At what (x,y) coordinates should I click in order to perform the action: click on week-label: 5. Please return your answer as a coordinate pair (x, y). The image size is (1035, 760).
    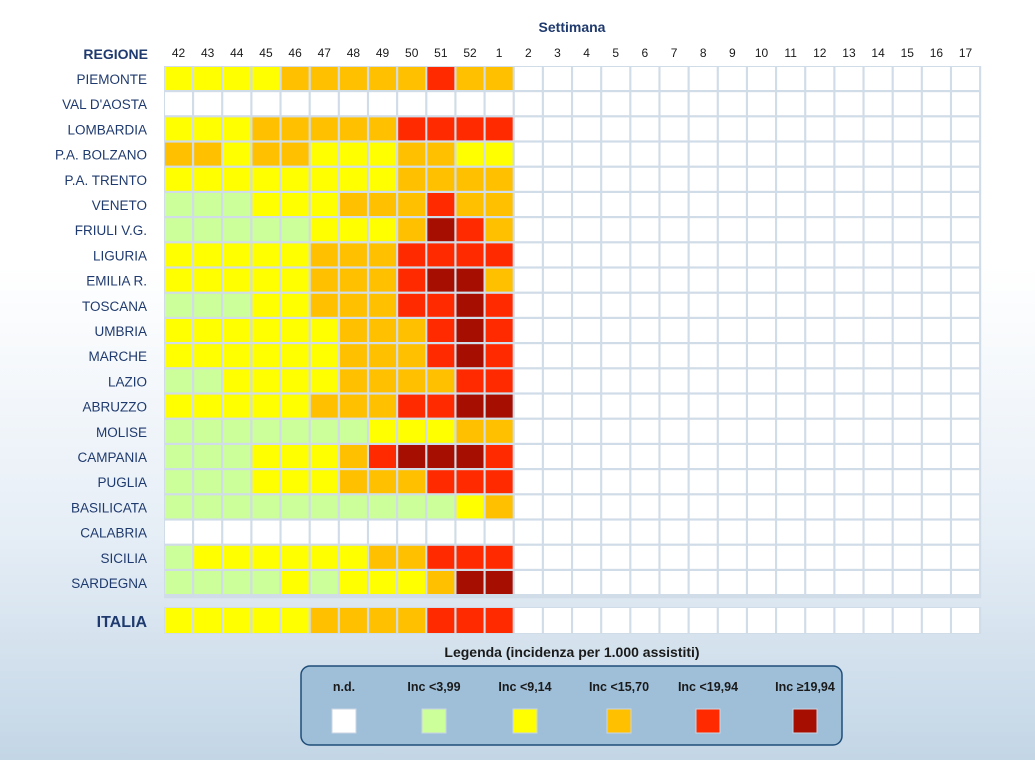
    Looking at the image, I should click on (615, 53).